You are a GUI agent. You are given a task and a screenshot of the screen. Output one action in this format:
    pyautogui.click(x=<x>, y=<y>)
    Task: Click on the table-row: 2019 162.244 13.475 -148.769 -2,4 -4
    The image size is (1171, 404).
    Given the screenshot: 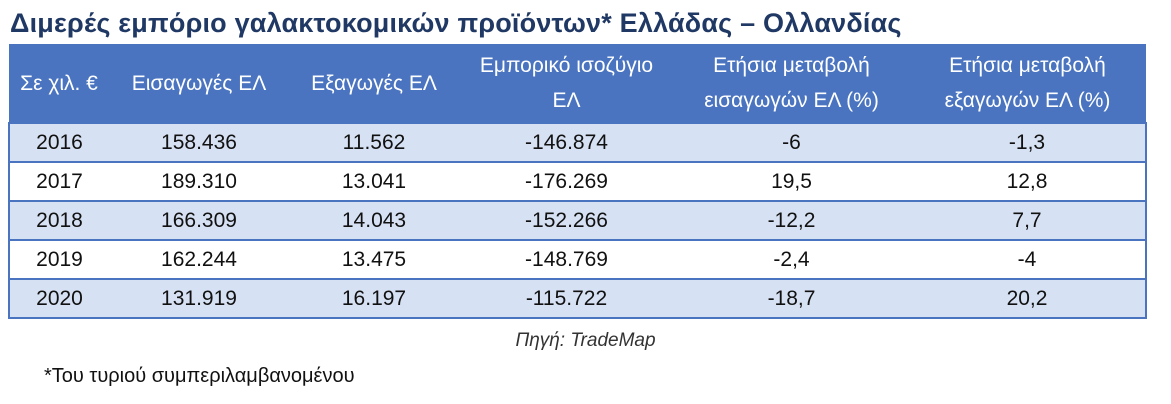 What is the action you would take?
    pyautogui.click(x=577, y=259)
    